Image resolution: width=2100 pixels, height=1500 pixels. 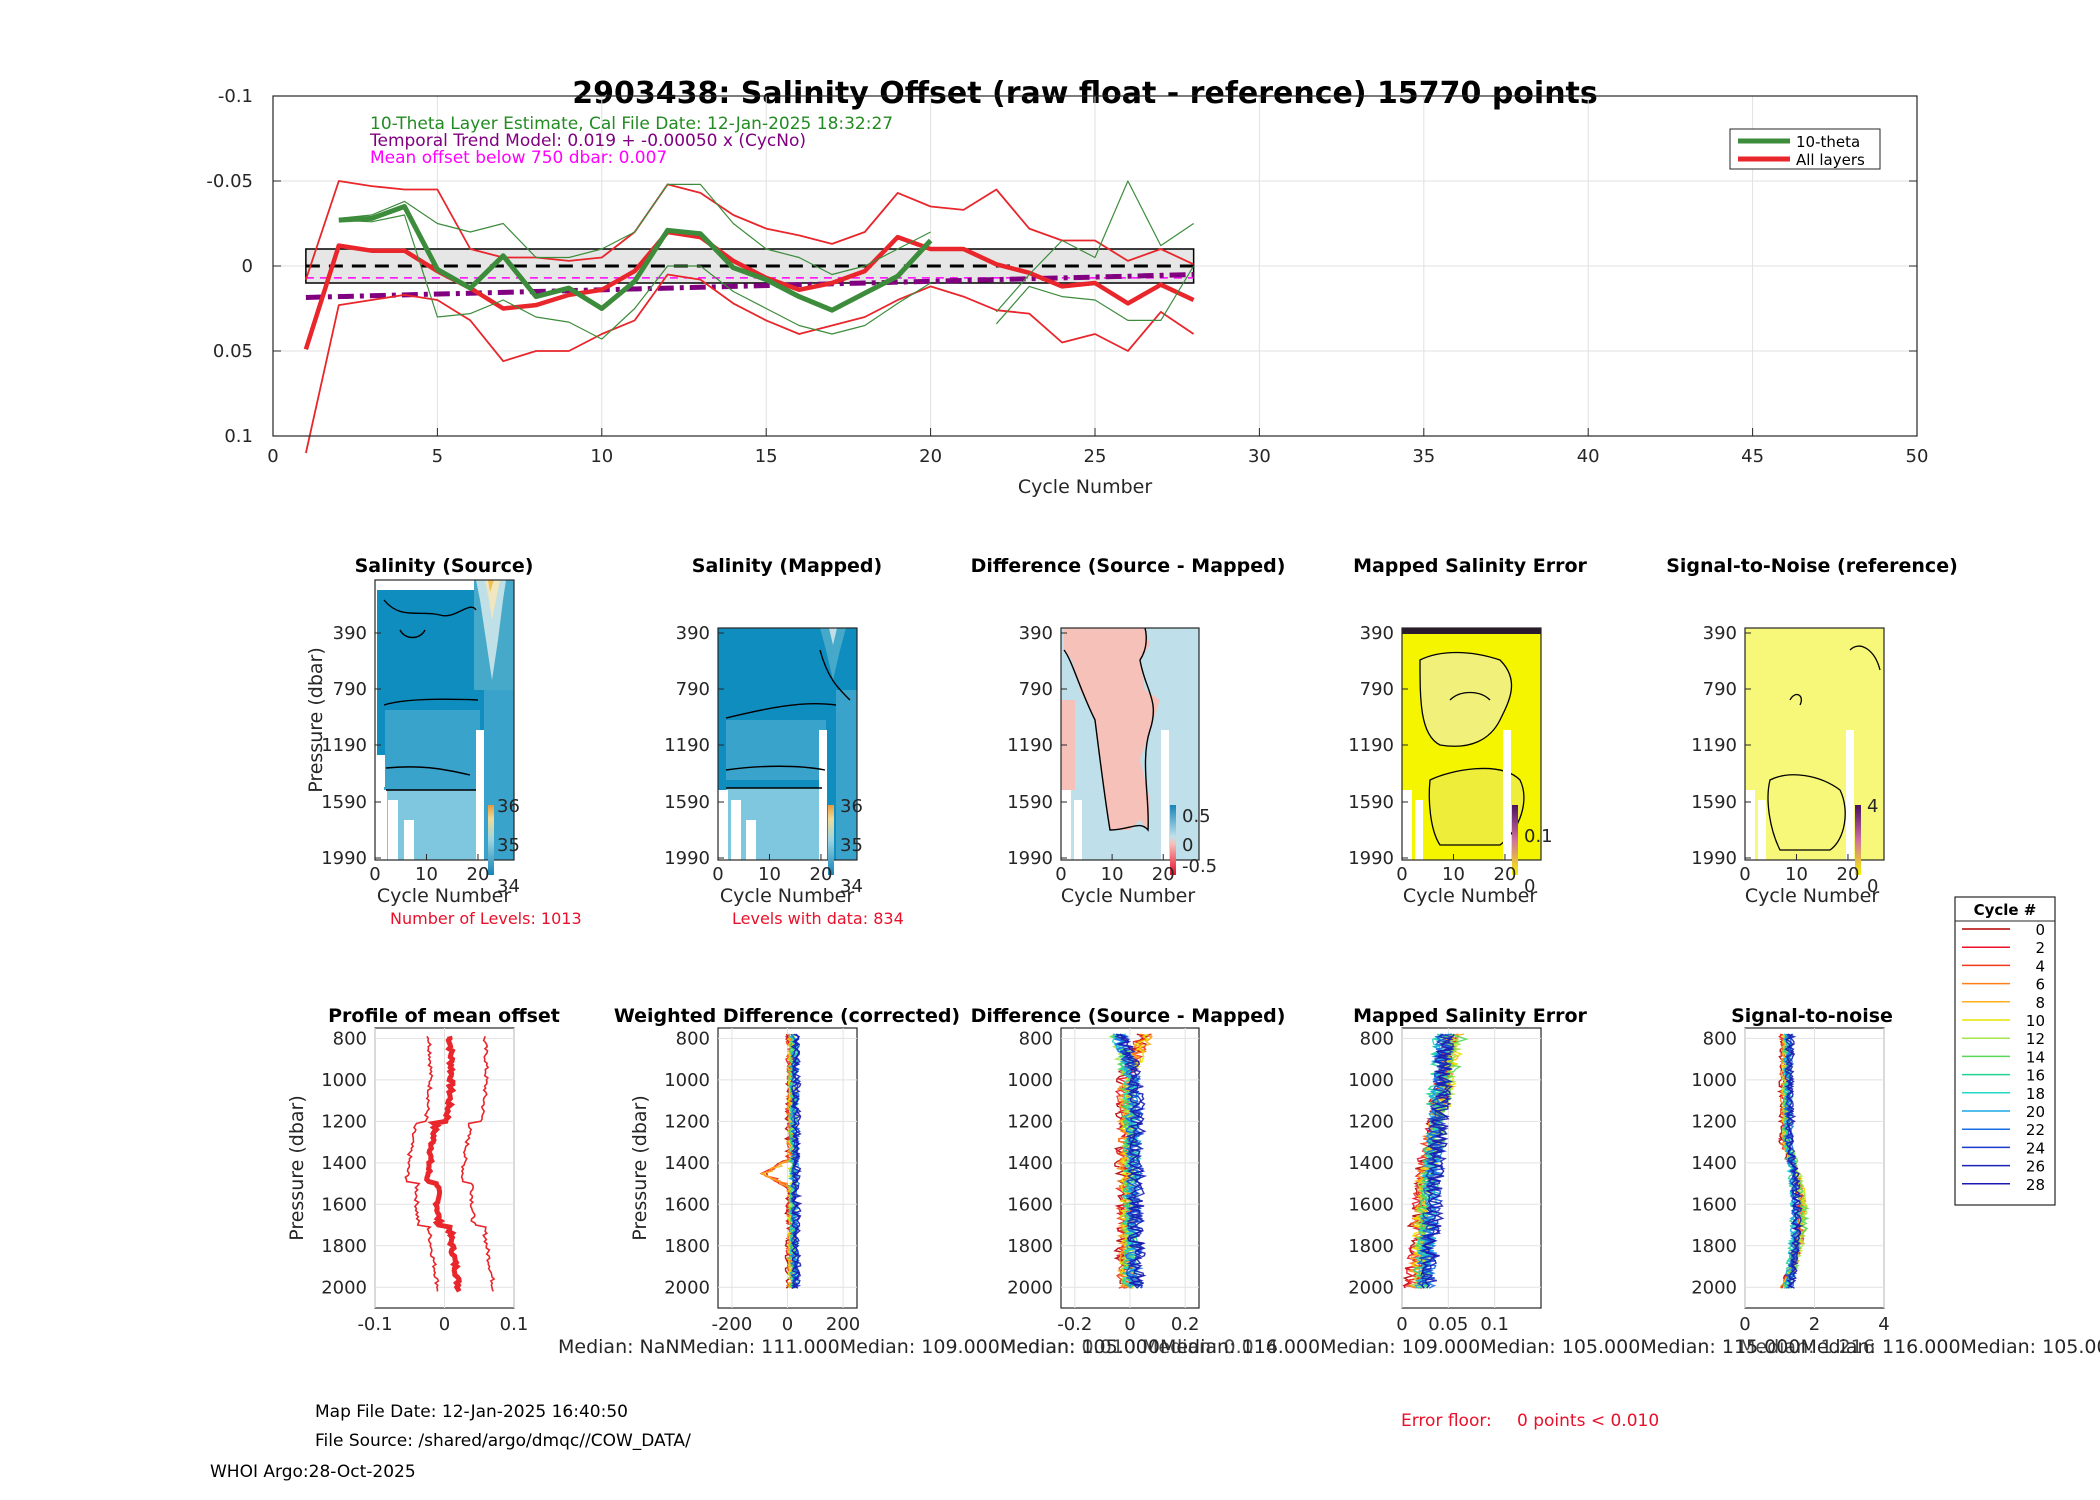 I want to click on x-tick-label: 4, so click(x=1883, y=1324).